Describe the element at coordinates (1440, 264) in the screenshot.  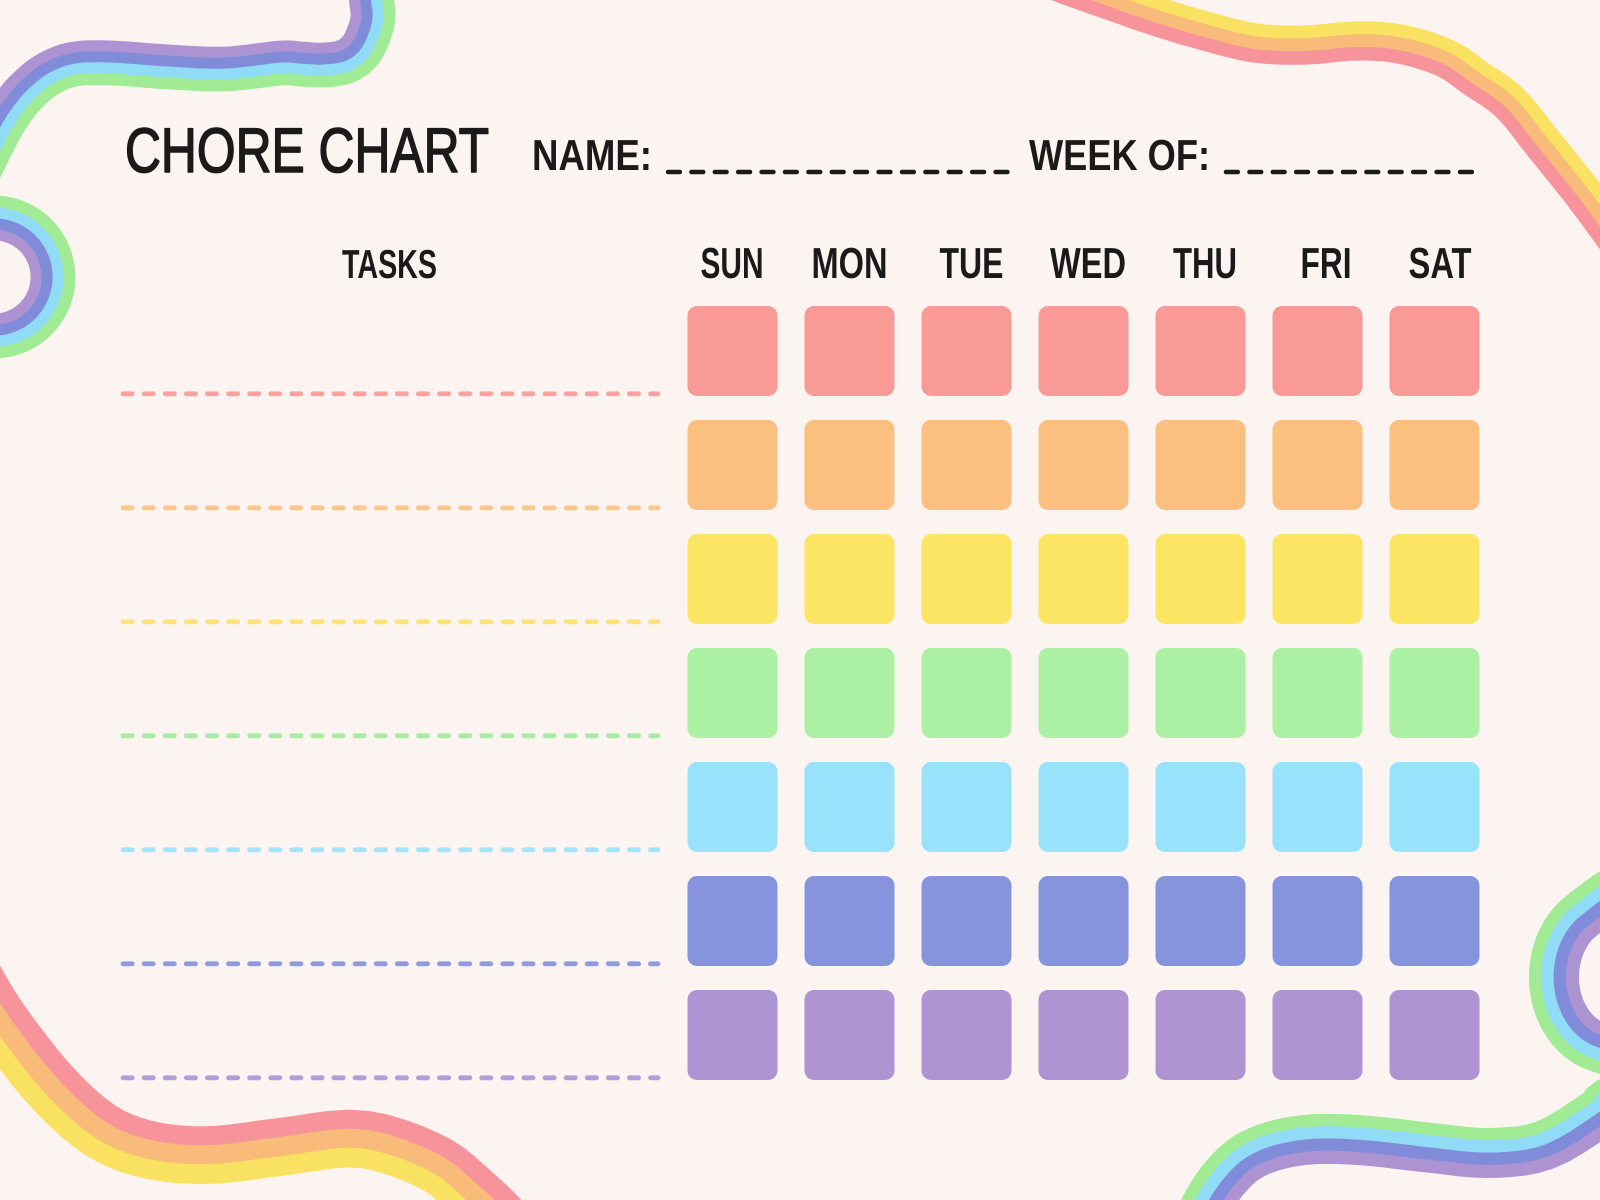
I see `svg-text: SAT` at that location.